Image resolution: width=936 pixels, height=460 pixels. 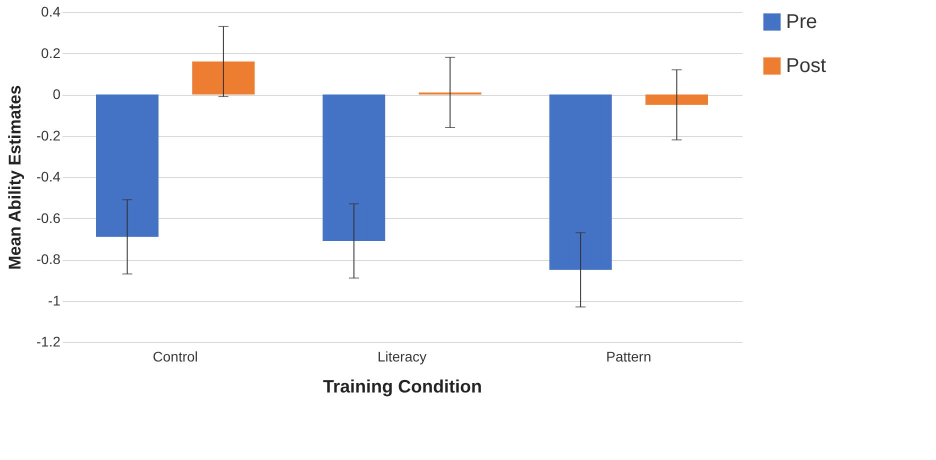 I want to click on y-tick-label: -0.8, so click(x=48, y=259).